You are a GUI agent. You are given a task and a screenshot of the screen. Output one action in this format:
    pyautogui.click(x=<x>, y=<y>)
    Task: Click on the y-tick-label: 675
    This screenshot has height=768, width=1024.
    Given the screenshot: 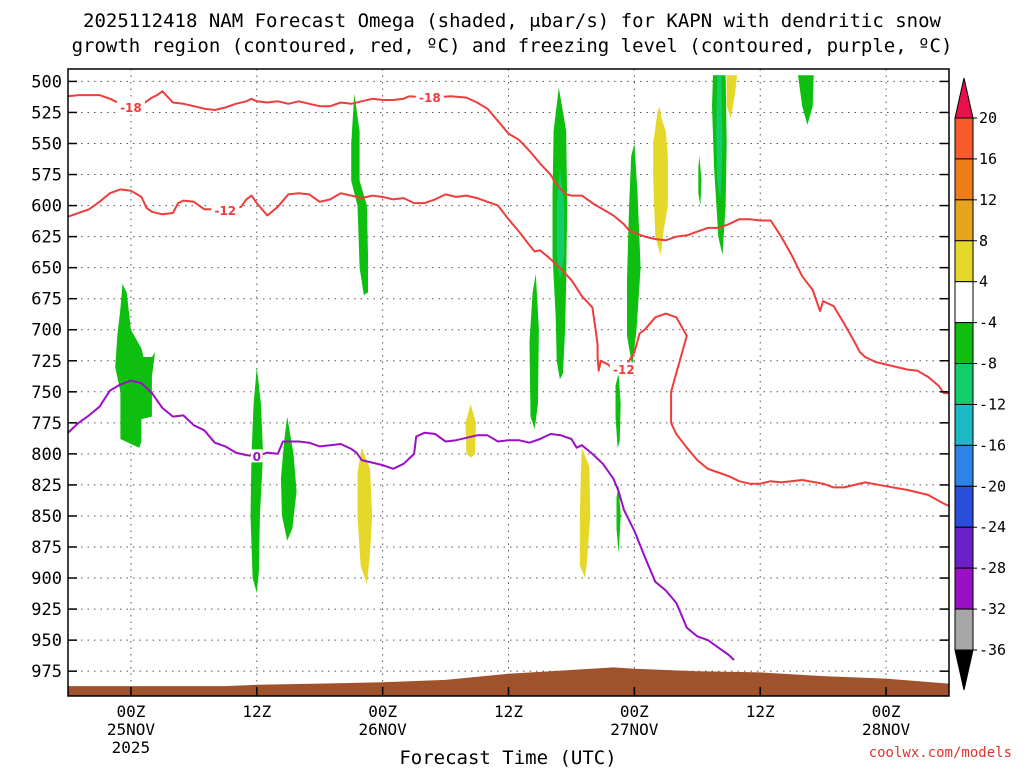 What is the action you would take?
    pyautogui.click(x=46, y=300)
    